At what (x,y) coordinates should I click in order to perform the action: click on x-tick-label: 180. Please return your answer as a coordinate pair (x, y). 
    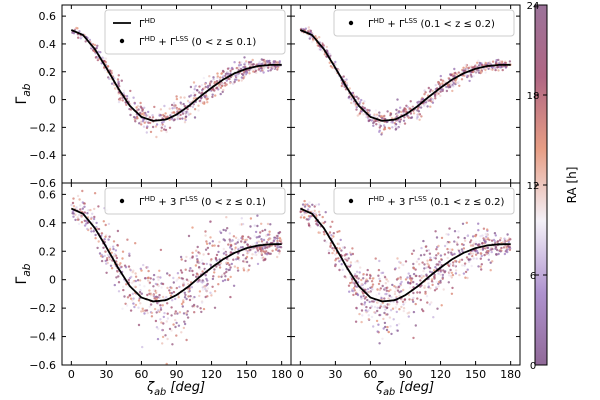
    Looking at the image, I should click on (510, 374).